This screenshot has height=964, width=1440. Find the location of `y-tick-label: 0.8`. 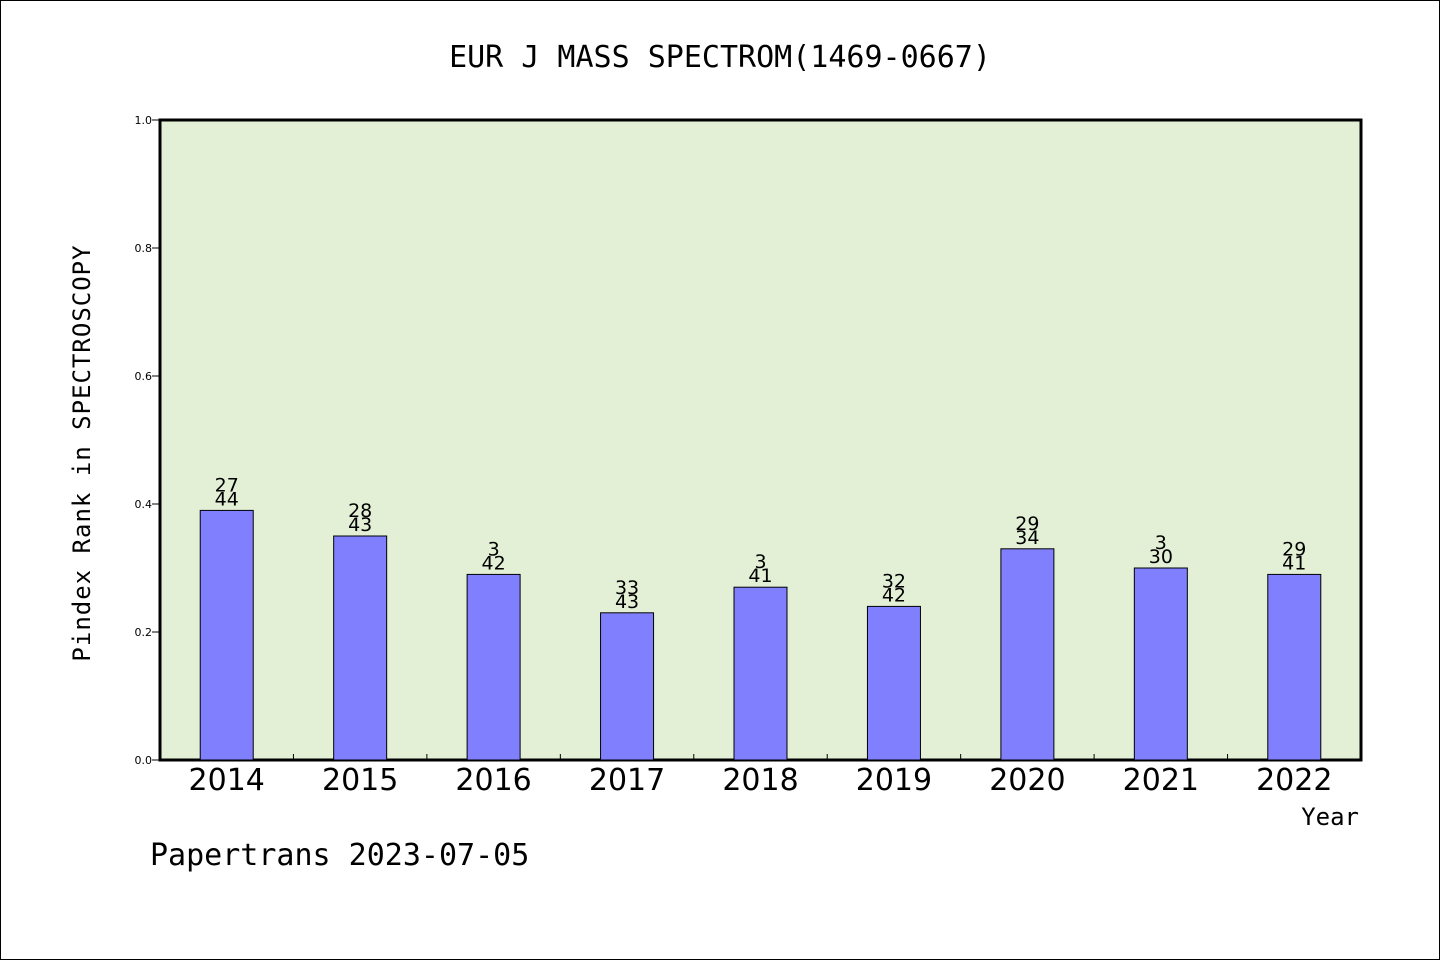

y-tick-label: 0.8 is located at coordinates (144, 248).